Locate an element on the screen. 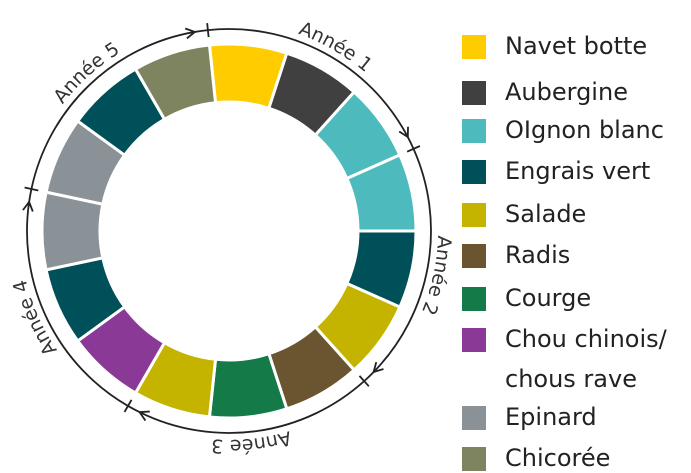  legend-label: Courge is located at coordinates (548, 298).